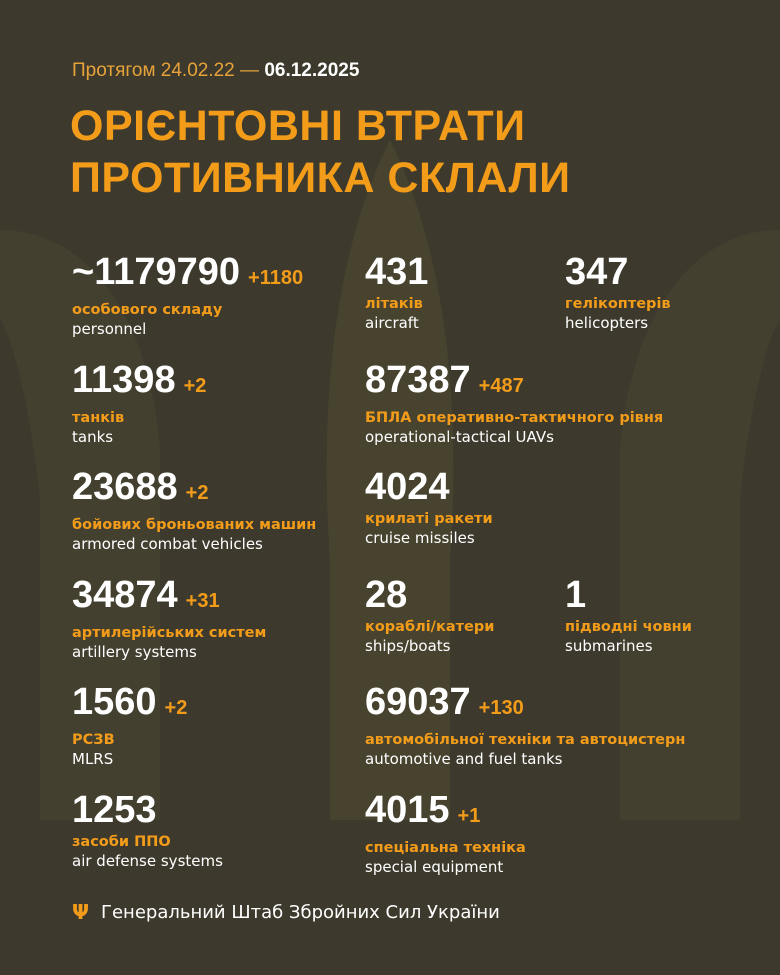 The image size is (780, 975). Describe the element at coordinates (300, 912) in the screenshot. I see `footer-text: Генеральний Штаб Збройних Сил України` at that location.